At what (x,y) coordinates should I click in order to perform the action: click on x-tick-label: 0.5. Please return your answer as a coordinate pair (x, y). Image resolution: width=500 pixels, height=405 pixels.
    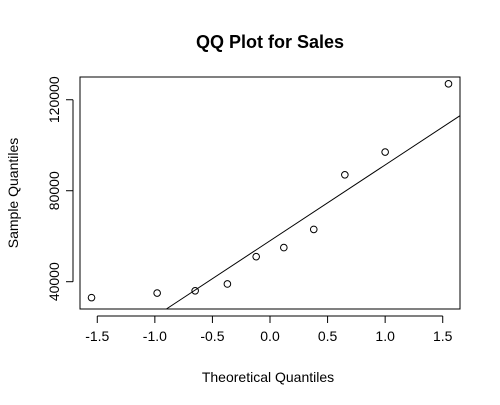
    Looking at the image, I should click on (328, 336).